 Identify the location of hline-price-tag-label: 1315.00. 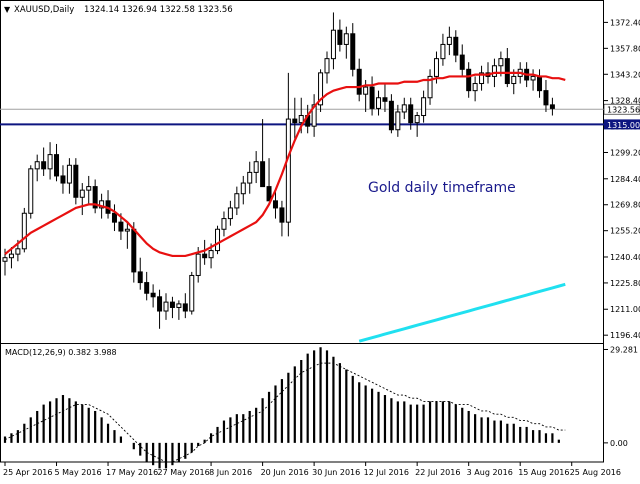
(623, 125).